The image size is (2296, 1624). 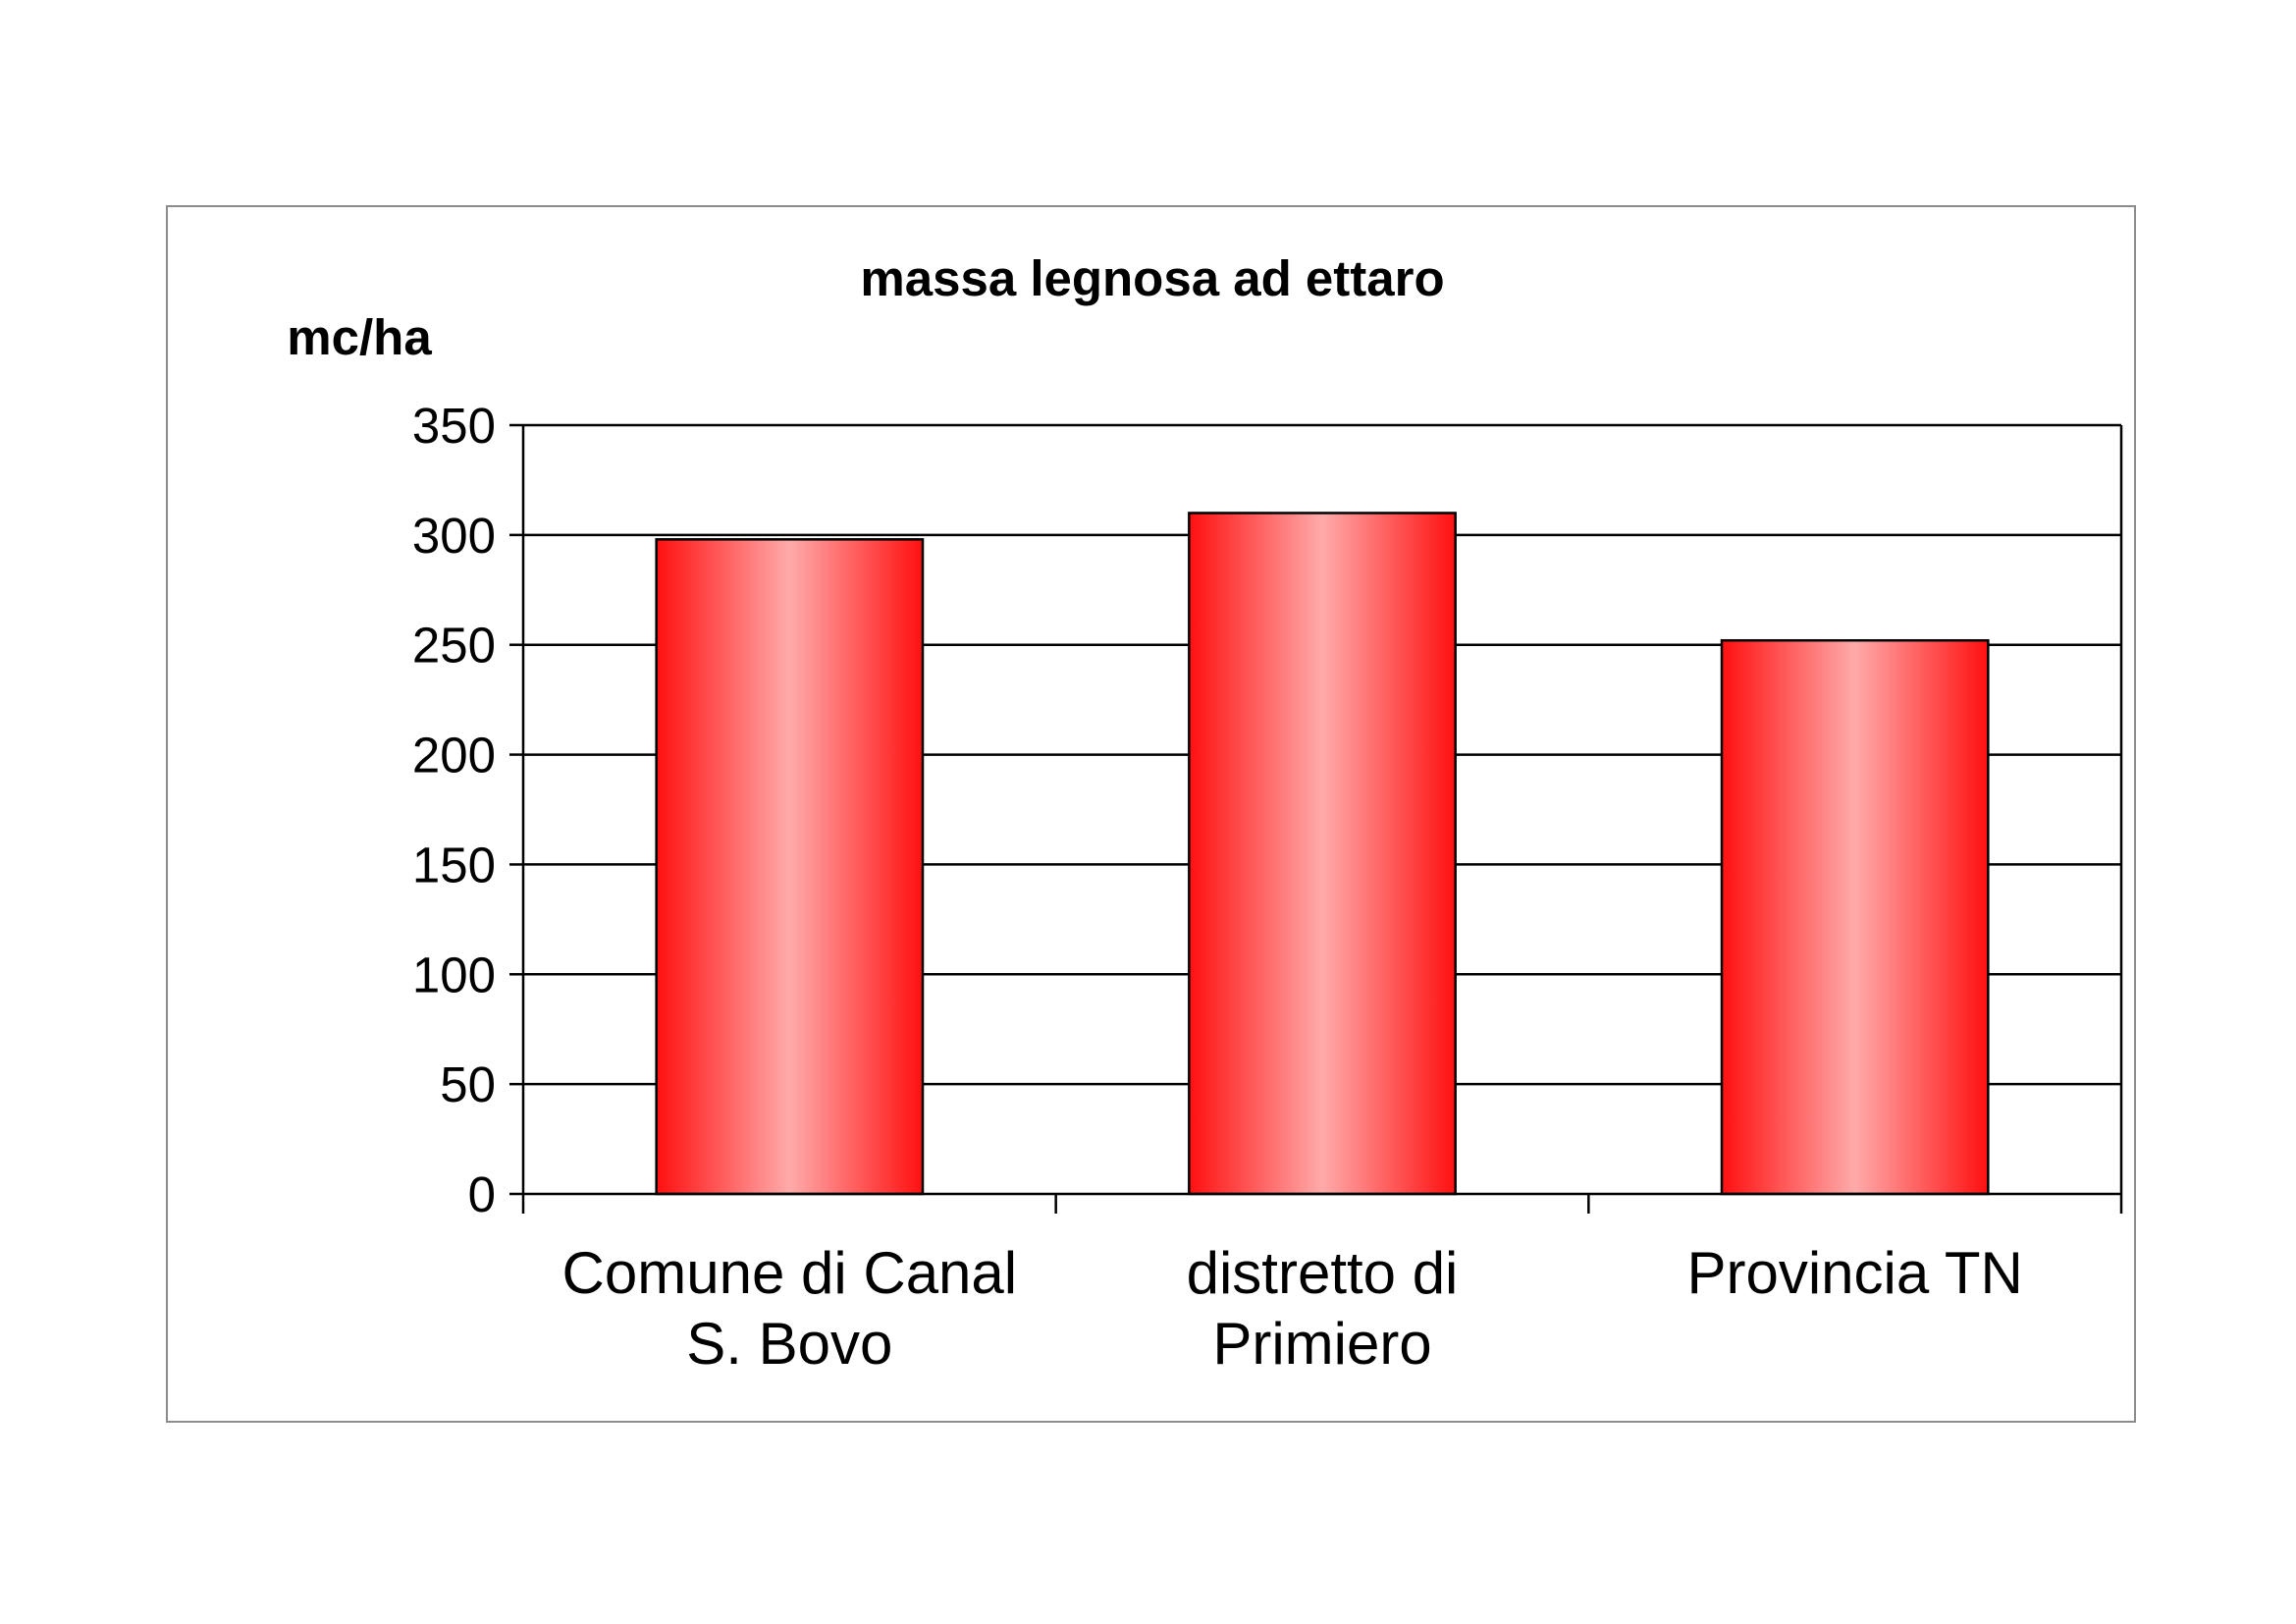 I want to click on y-tick-label: 350, so click(x=454, y=426).